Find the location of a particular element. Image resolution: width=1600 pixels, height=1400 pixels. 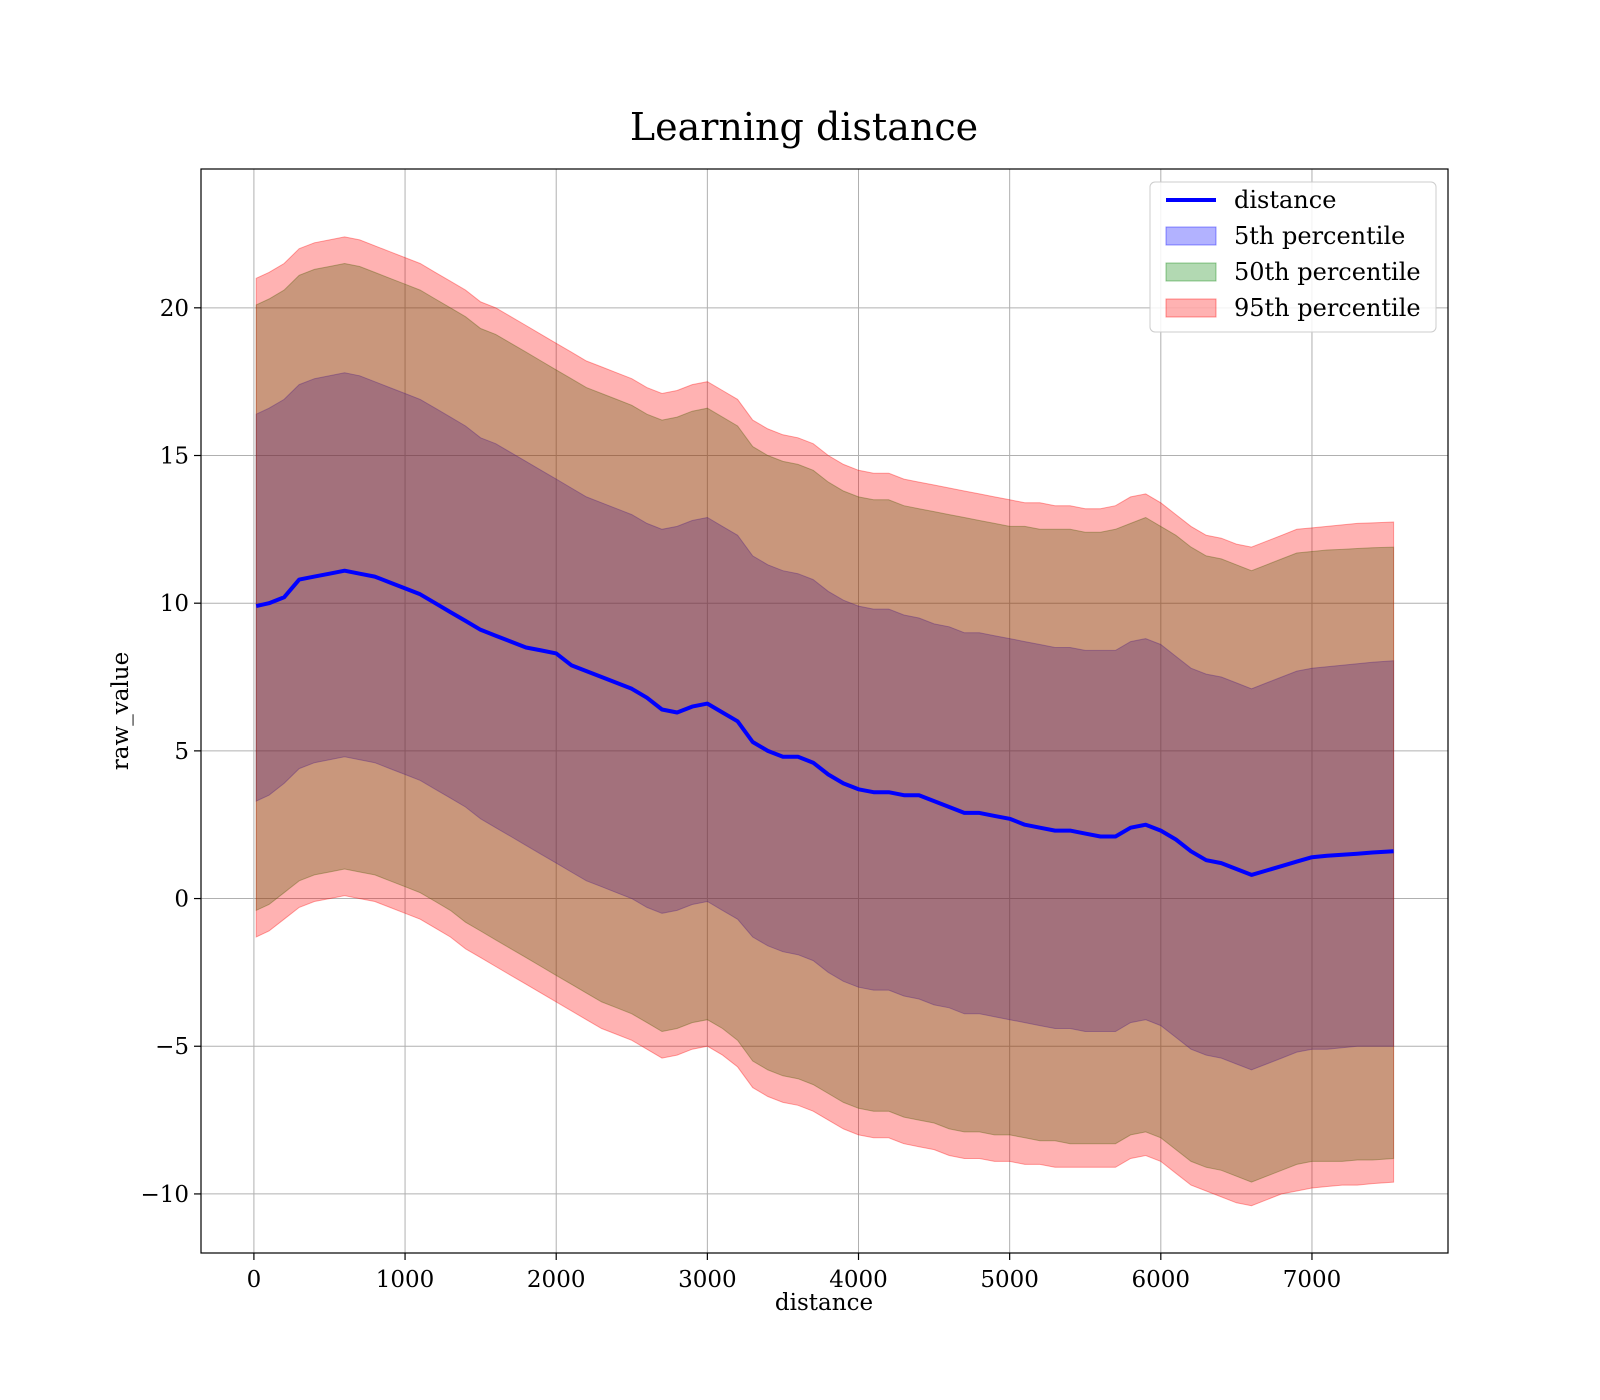

legend-box is located at coordinates (1293, 257).